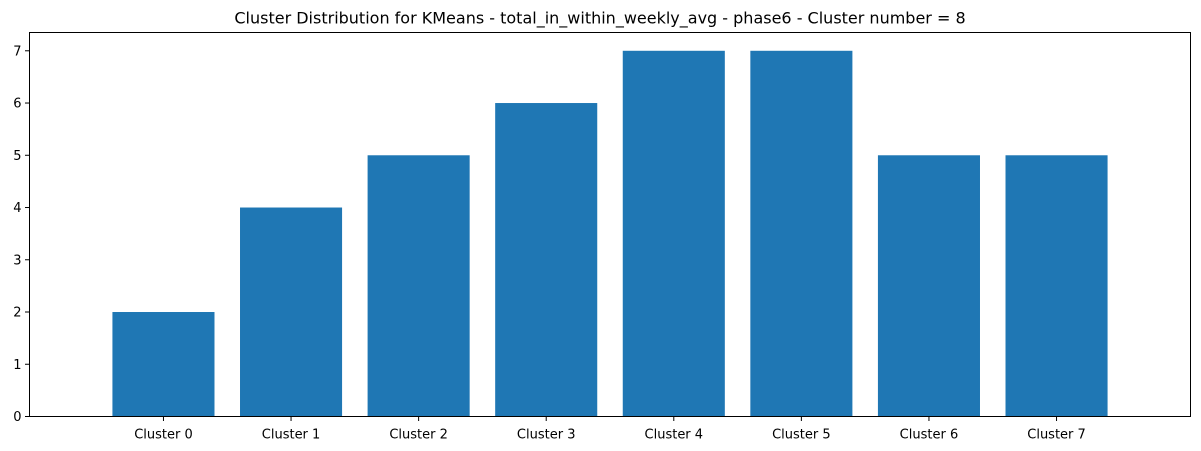 The image size is (1201, 451). What do you see at coordinates (17, 260) in the screenshot?
I see `y-tick-label: 3` at bounding box center [17, 260].